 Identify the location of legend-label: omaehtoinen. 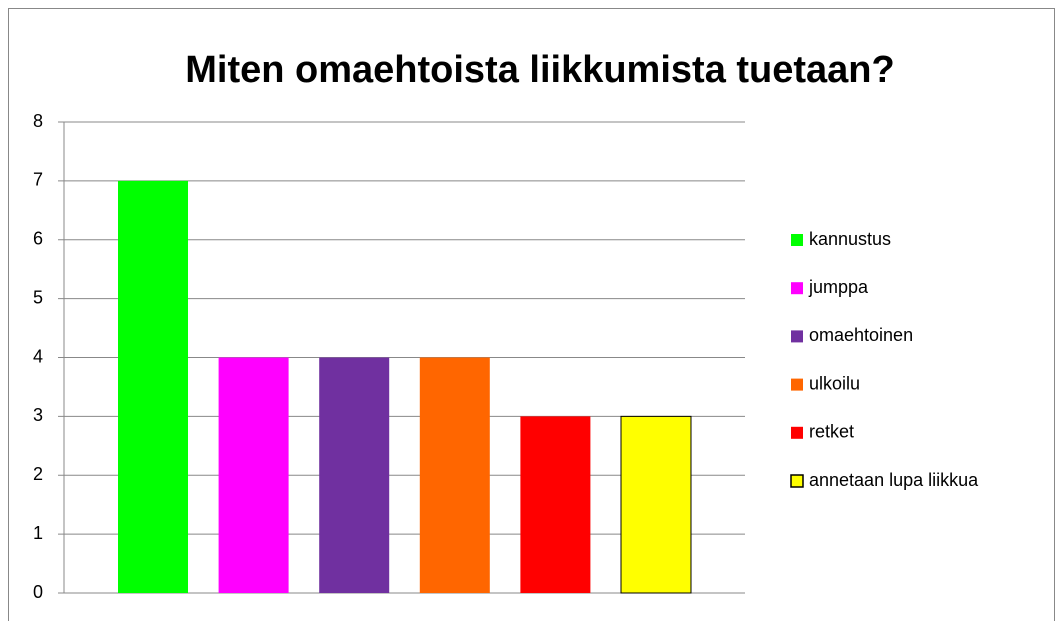
(861, 335).